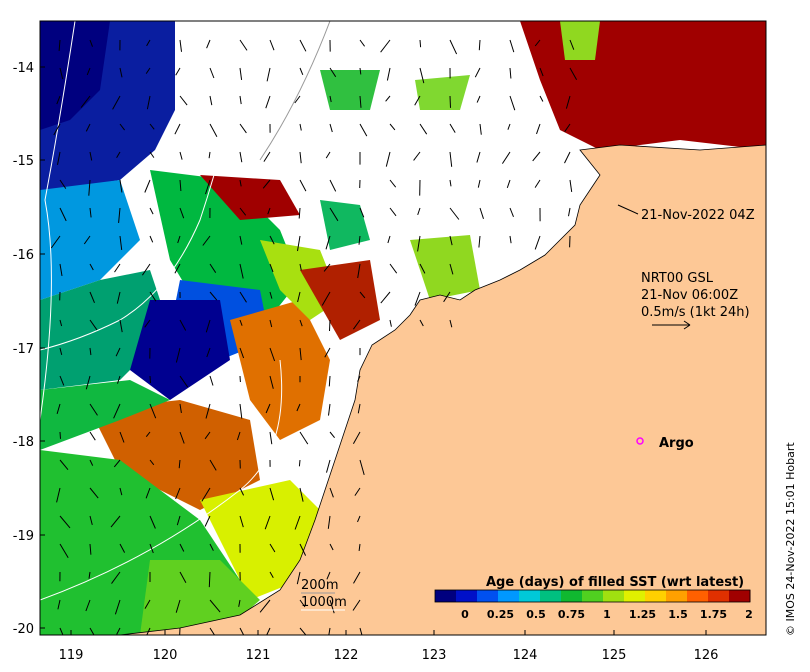  I want to click on y-tick-label: -15, so click(23, 161).